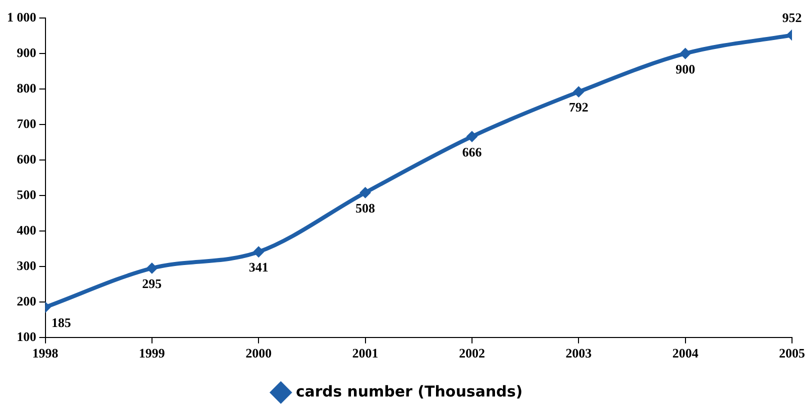 This screenshot has height=414, width=808. Describe the element at coordinates (258, 267) in the screenshot. I see `data-label: 341` at that location.